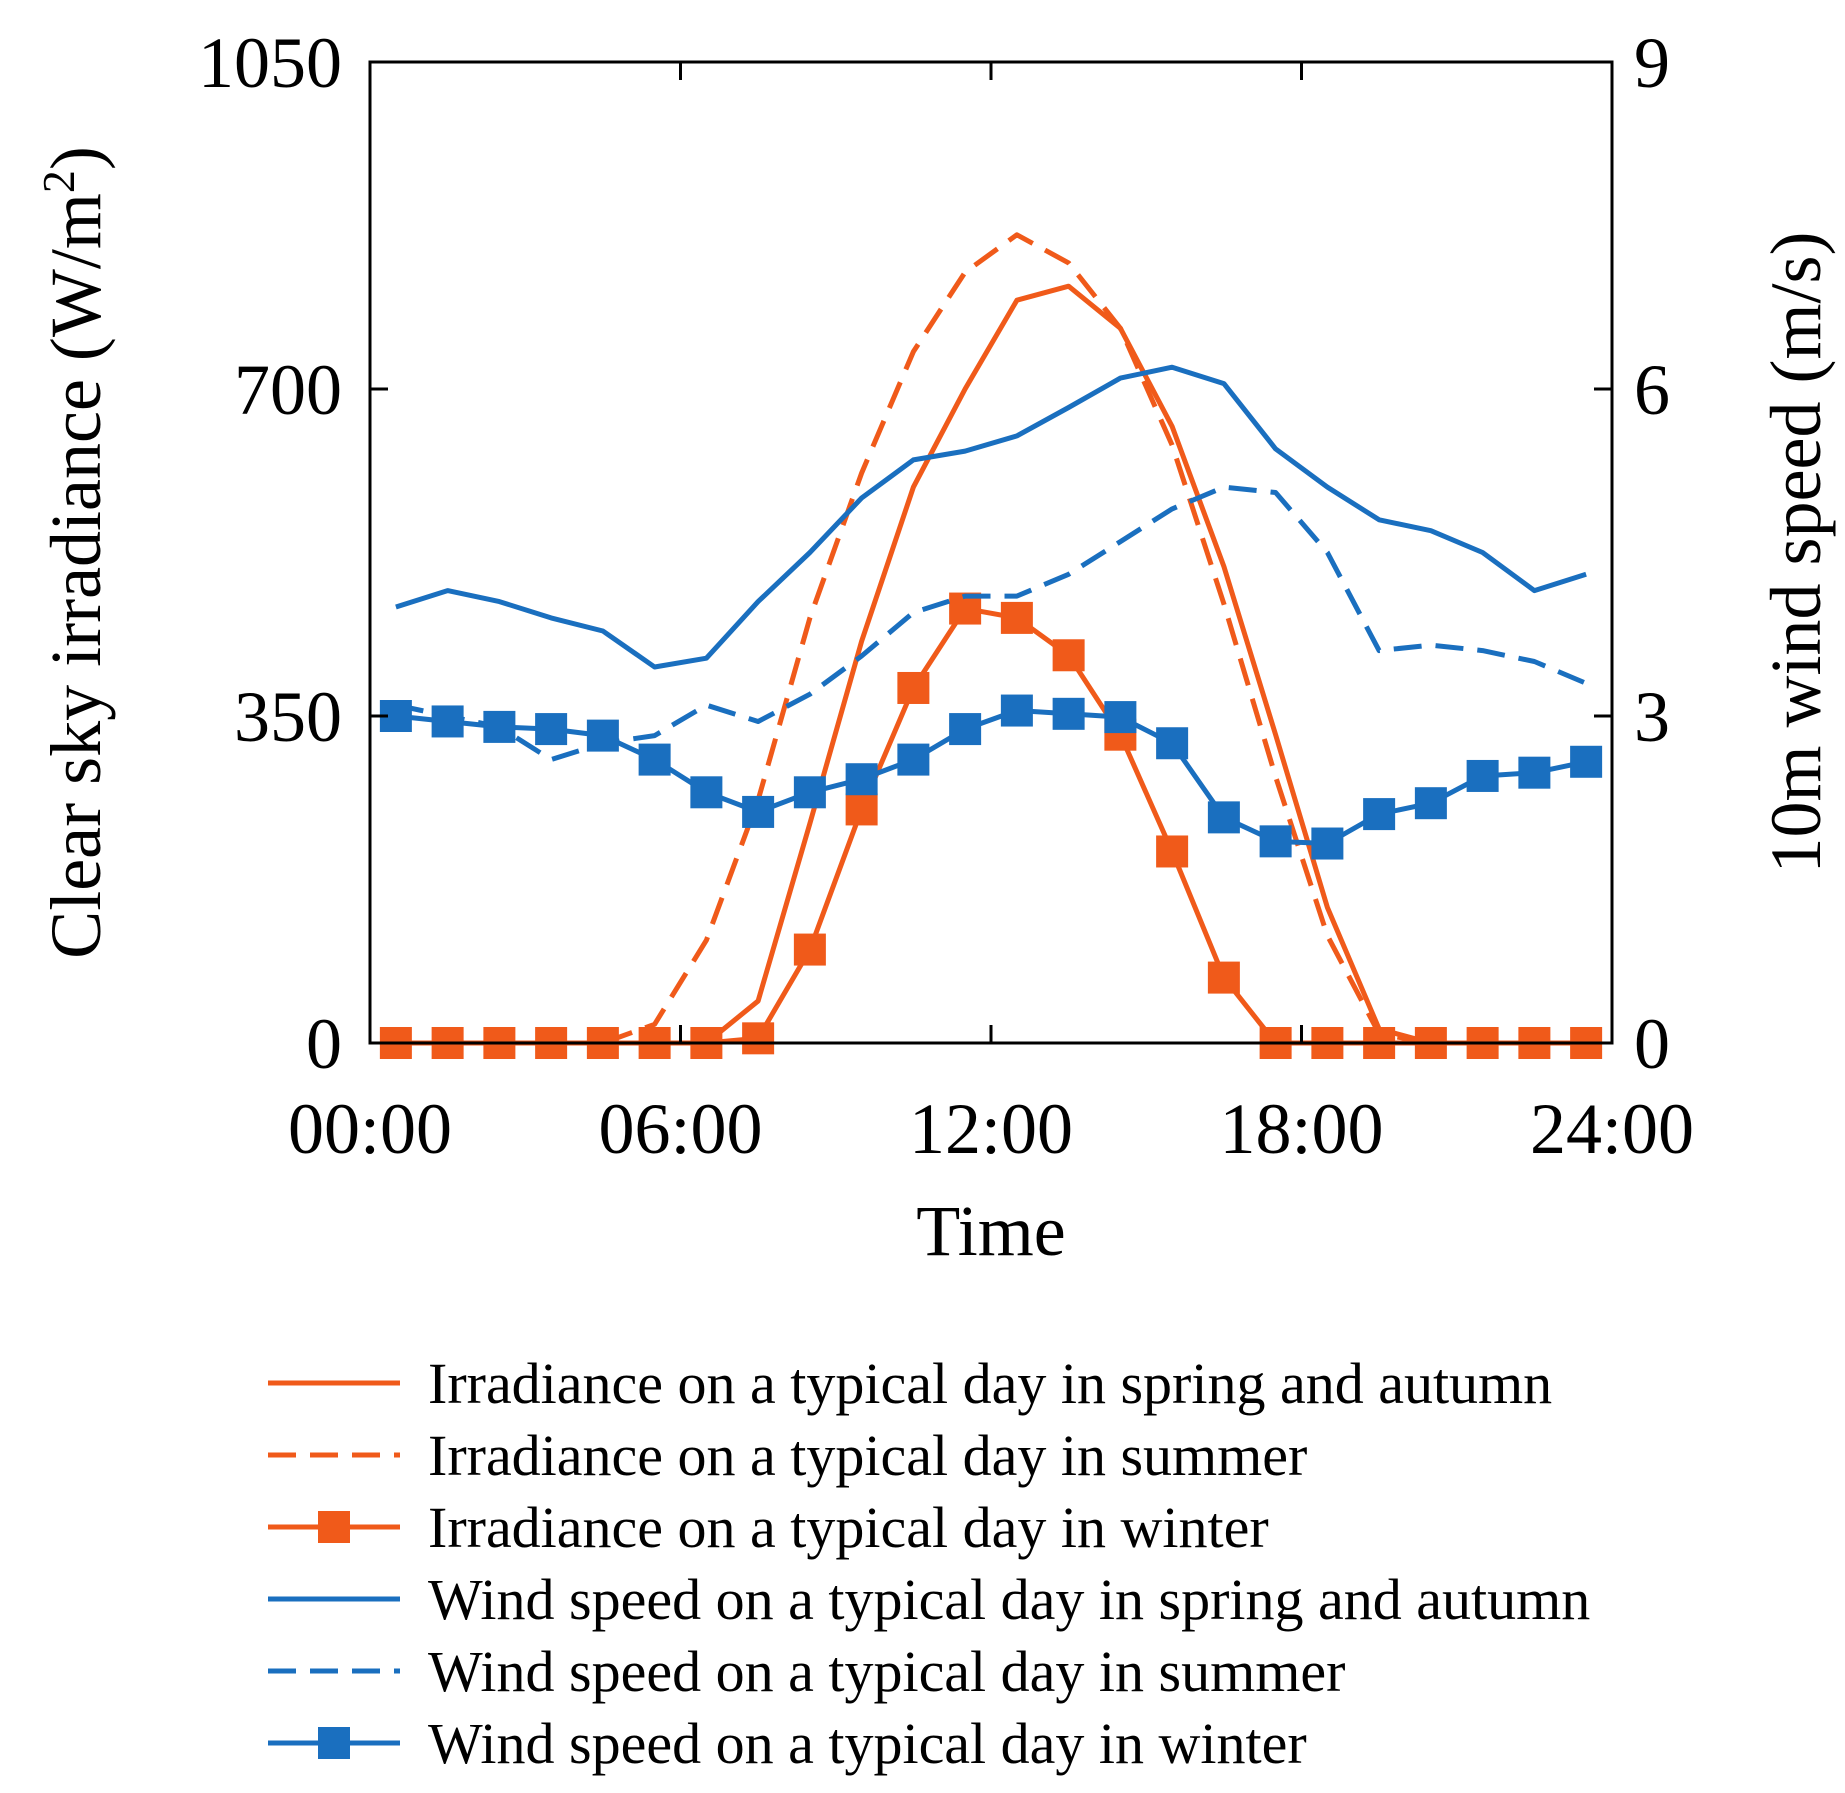 Image resolution: width=1845 pixels, height=1793 pixels. I want to click on y-tick-label: 700, so click(288, 390).